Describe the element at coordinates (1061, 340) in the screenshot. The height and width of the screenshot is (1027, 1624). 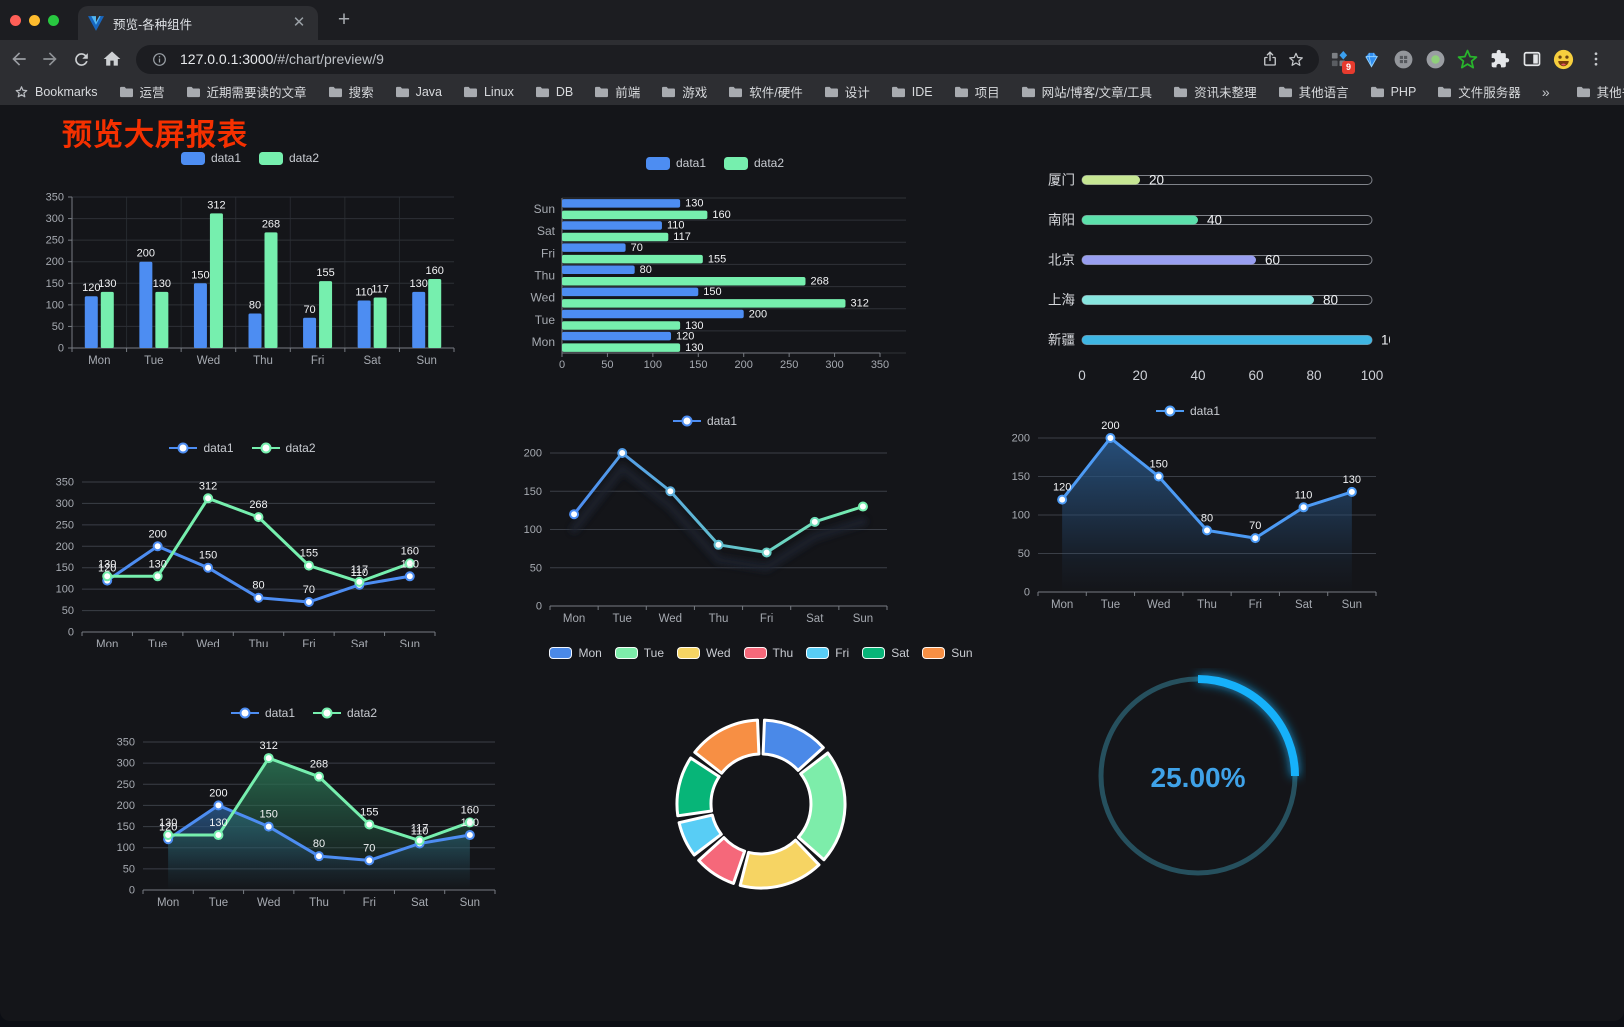
I see `svg-text: 新疆` at that location.